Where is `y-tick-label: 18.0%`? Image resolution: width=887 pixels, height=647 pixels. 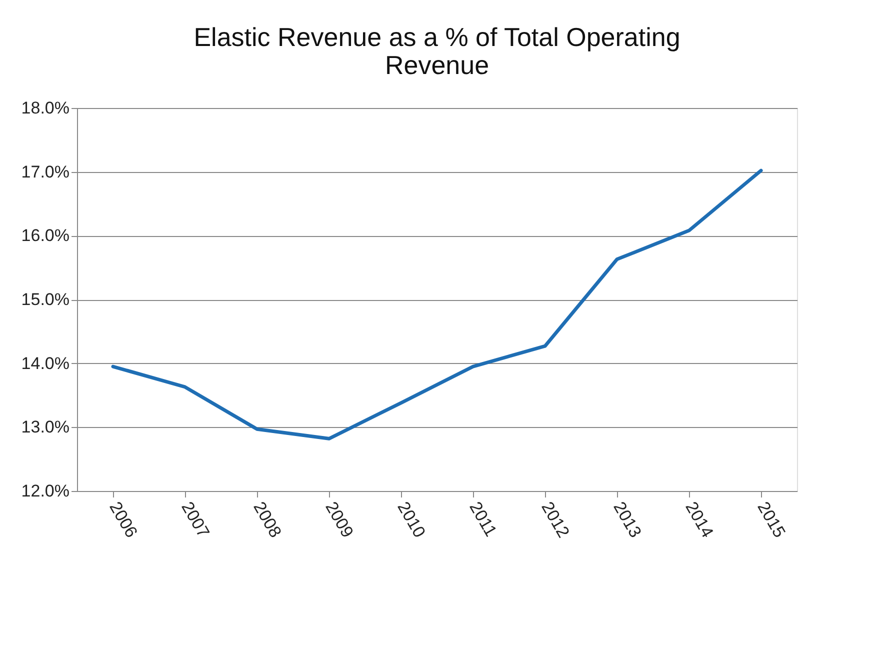
y-tick-label: 18.0% is located at coordinates (45, 108).